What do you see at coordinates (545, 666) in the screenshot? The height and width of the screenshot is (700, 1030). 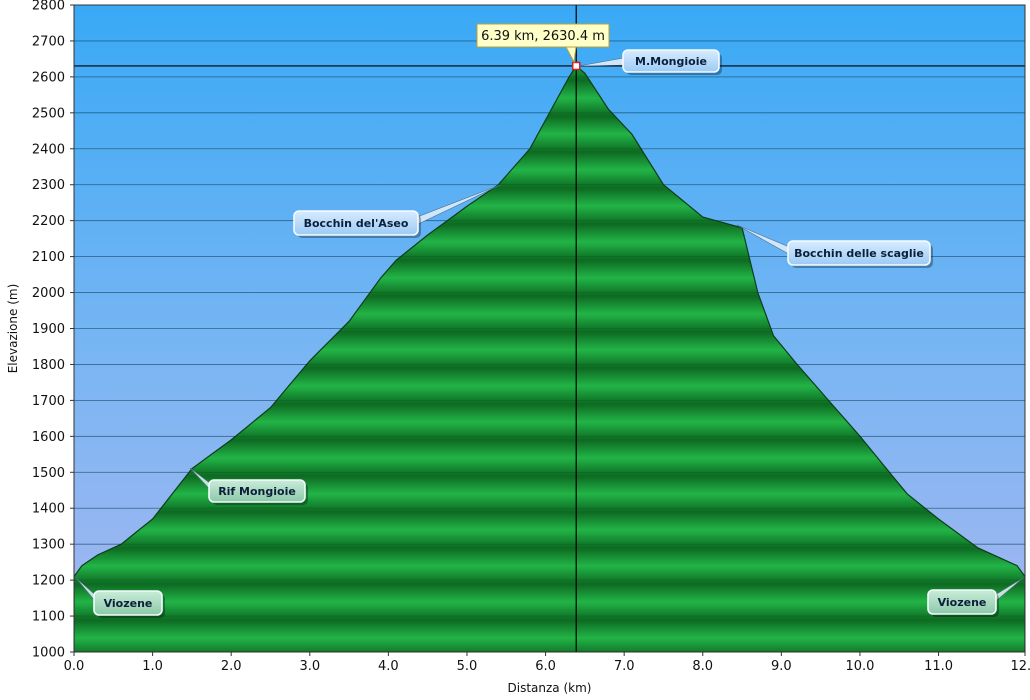 I see `x-tick-label: 6.0` at bounding box center [545, 666].